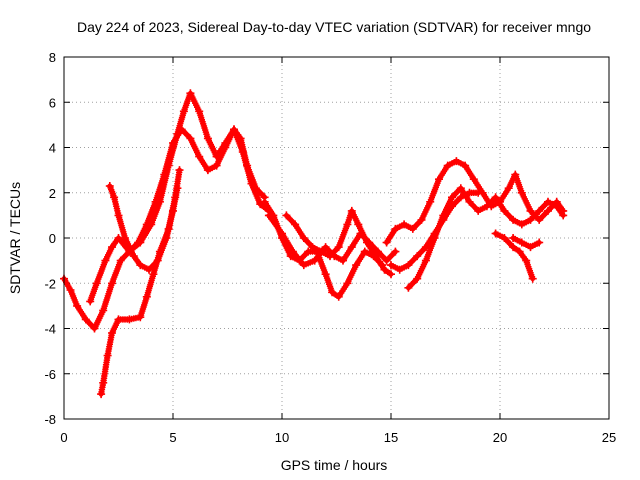  What do you see at coordinates (172, 437) in the screenshot?
I see `x-tick-label: 5` at bounding box center [172, 437].